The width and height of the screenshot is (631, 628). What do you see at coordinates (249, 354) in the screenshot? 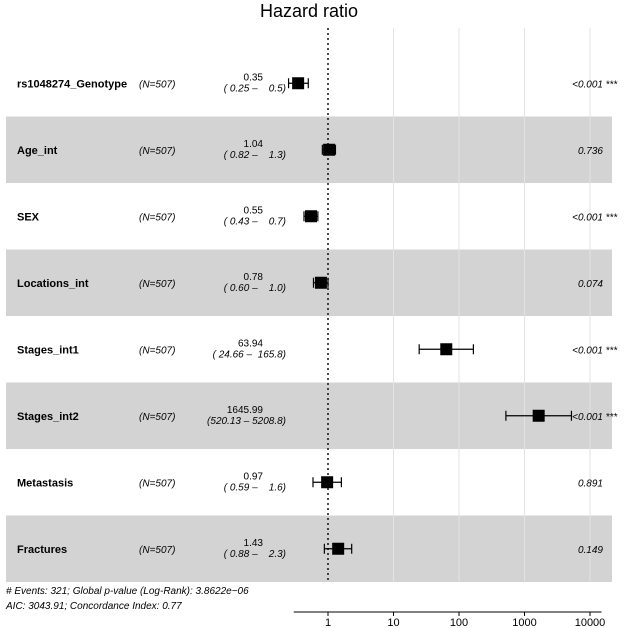
I see `row-ci-label: ( 24.66 – 165.8)` at bounding box center [249, 354].